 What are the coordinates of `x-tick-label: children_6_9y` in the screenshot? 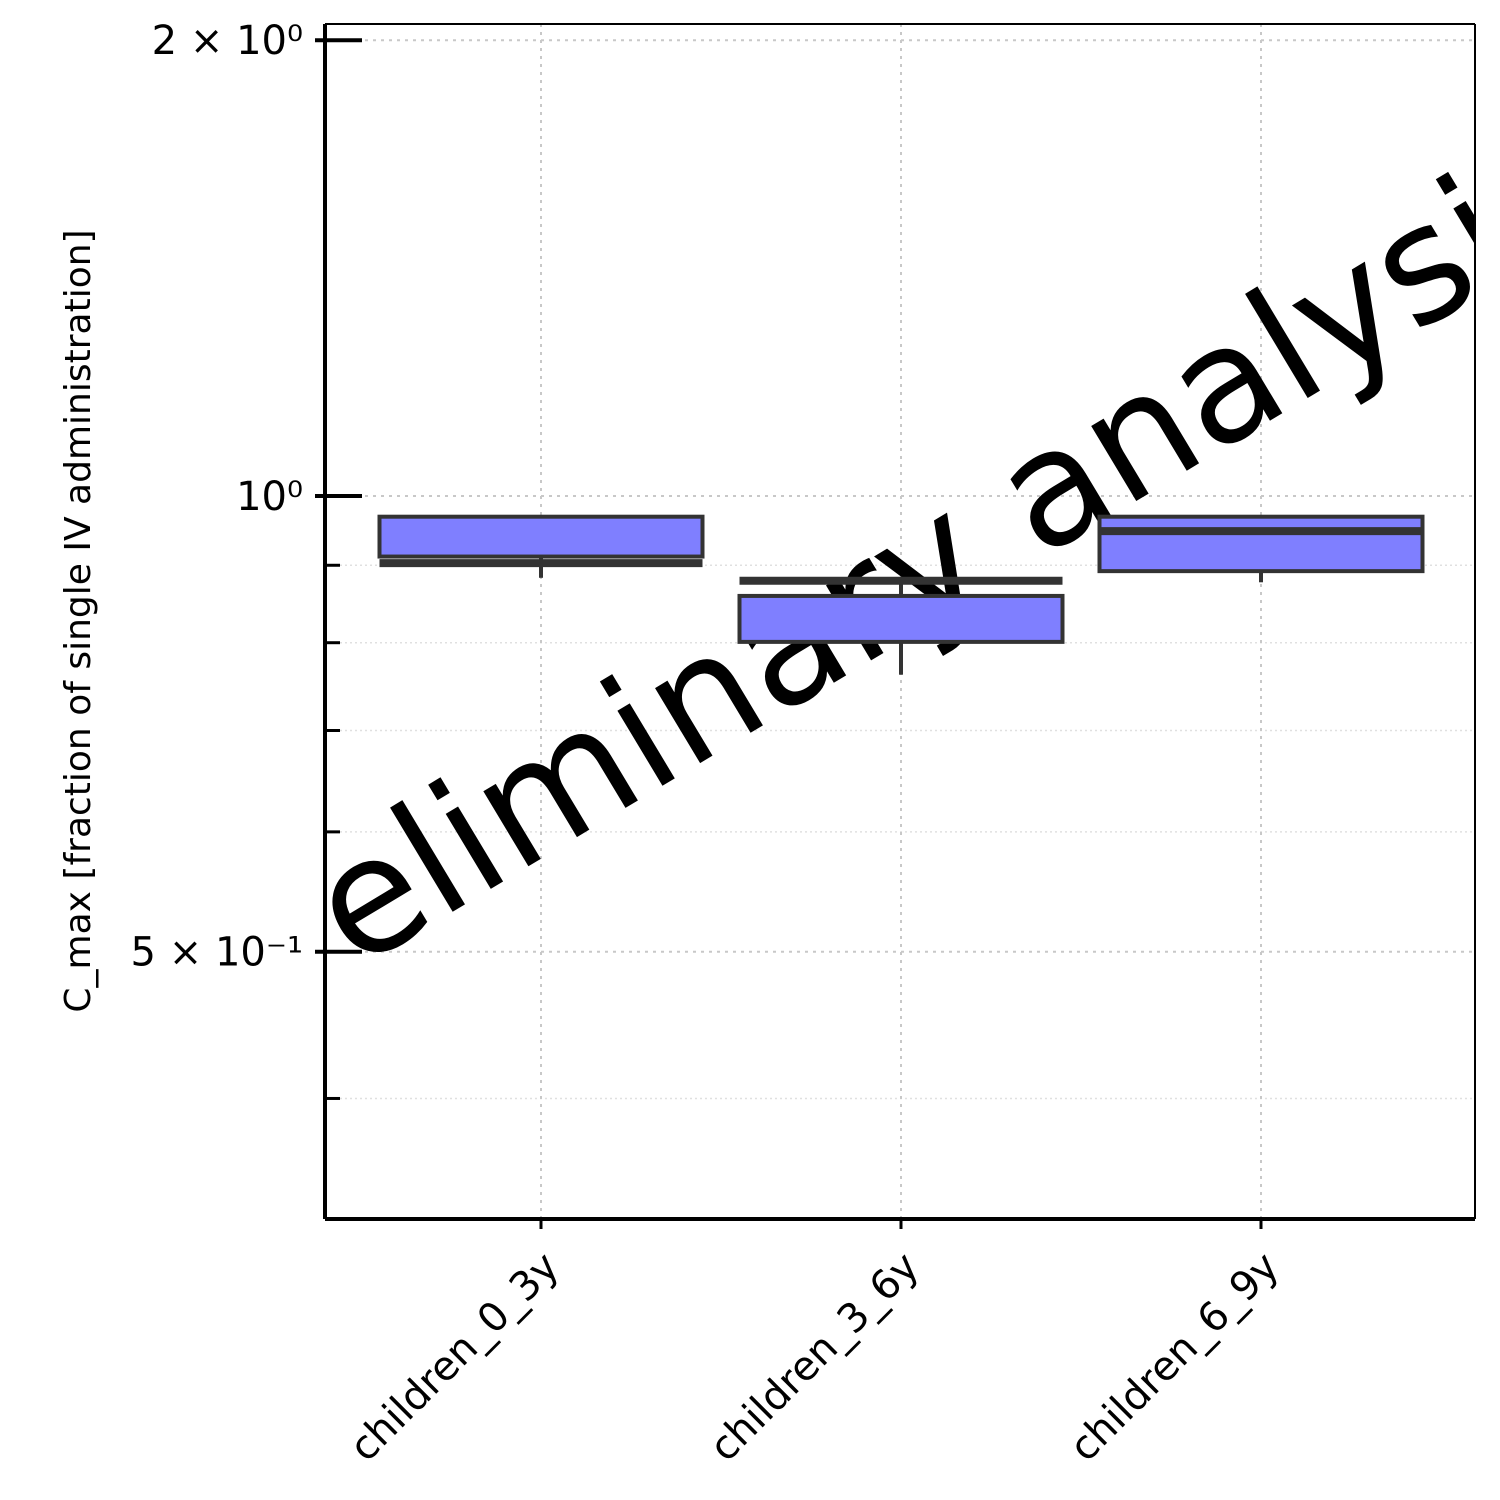 It's located at (1174, 1357).